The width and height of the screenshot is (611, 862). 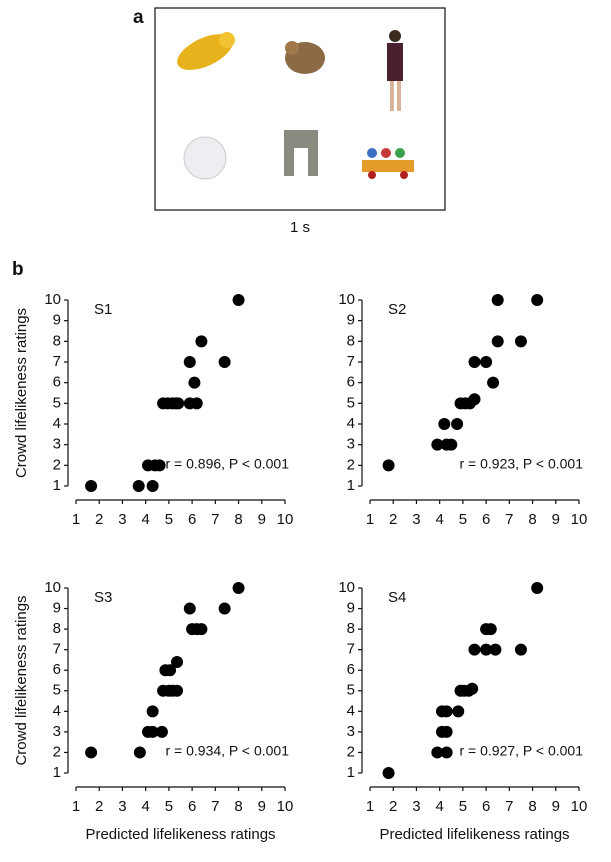 I want to click on golf-ball, so click(x=205, y=158).